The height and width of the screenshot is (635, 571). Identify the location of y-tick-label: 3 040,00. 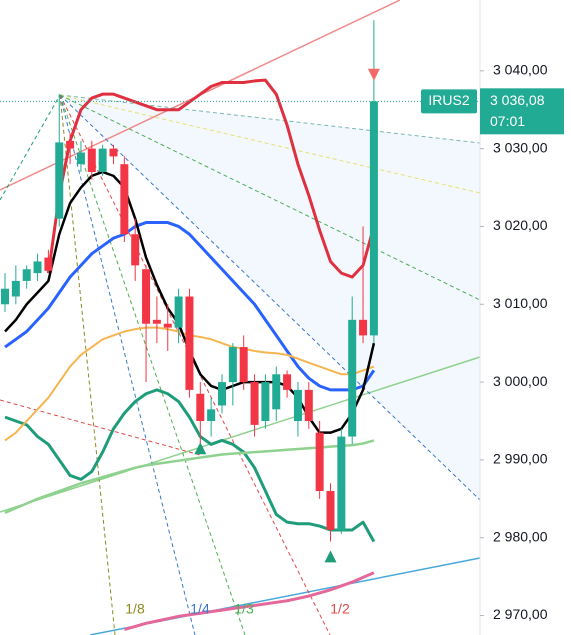
(520, 70).